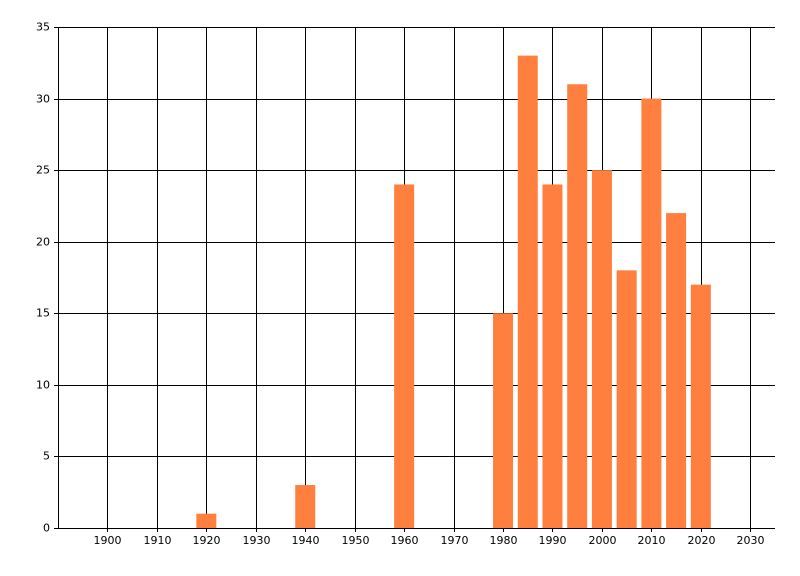  I want to click on x-tick-label: 1990, so click(553, 540).